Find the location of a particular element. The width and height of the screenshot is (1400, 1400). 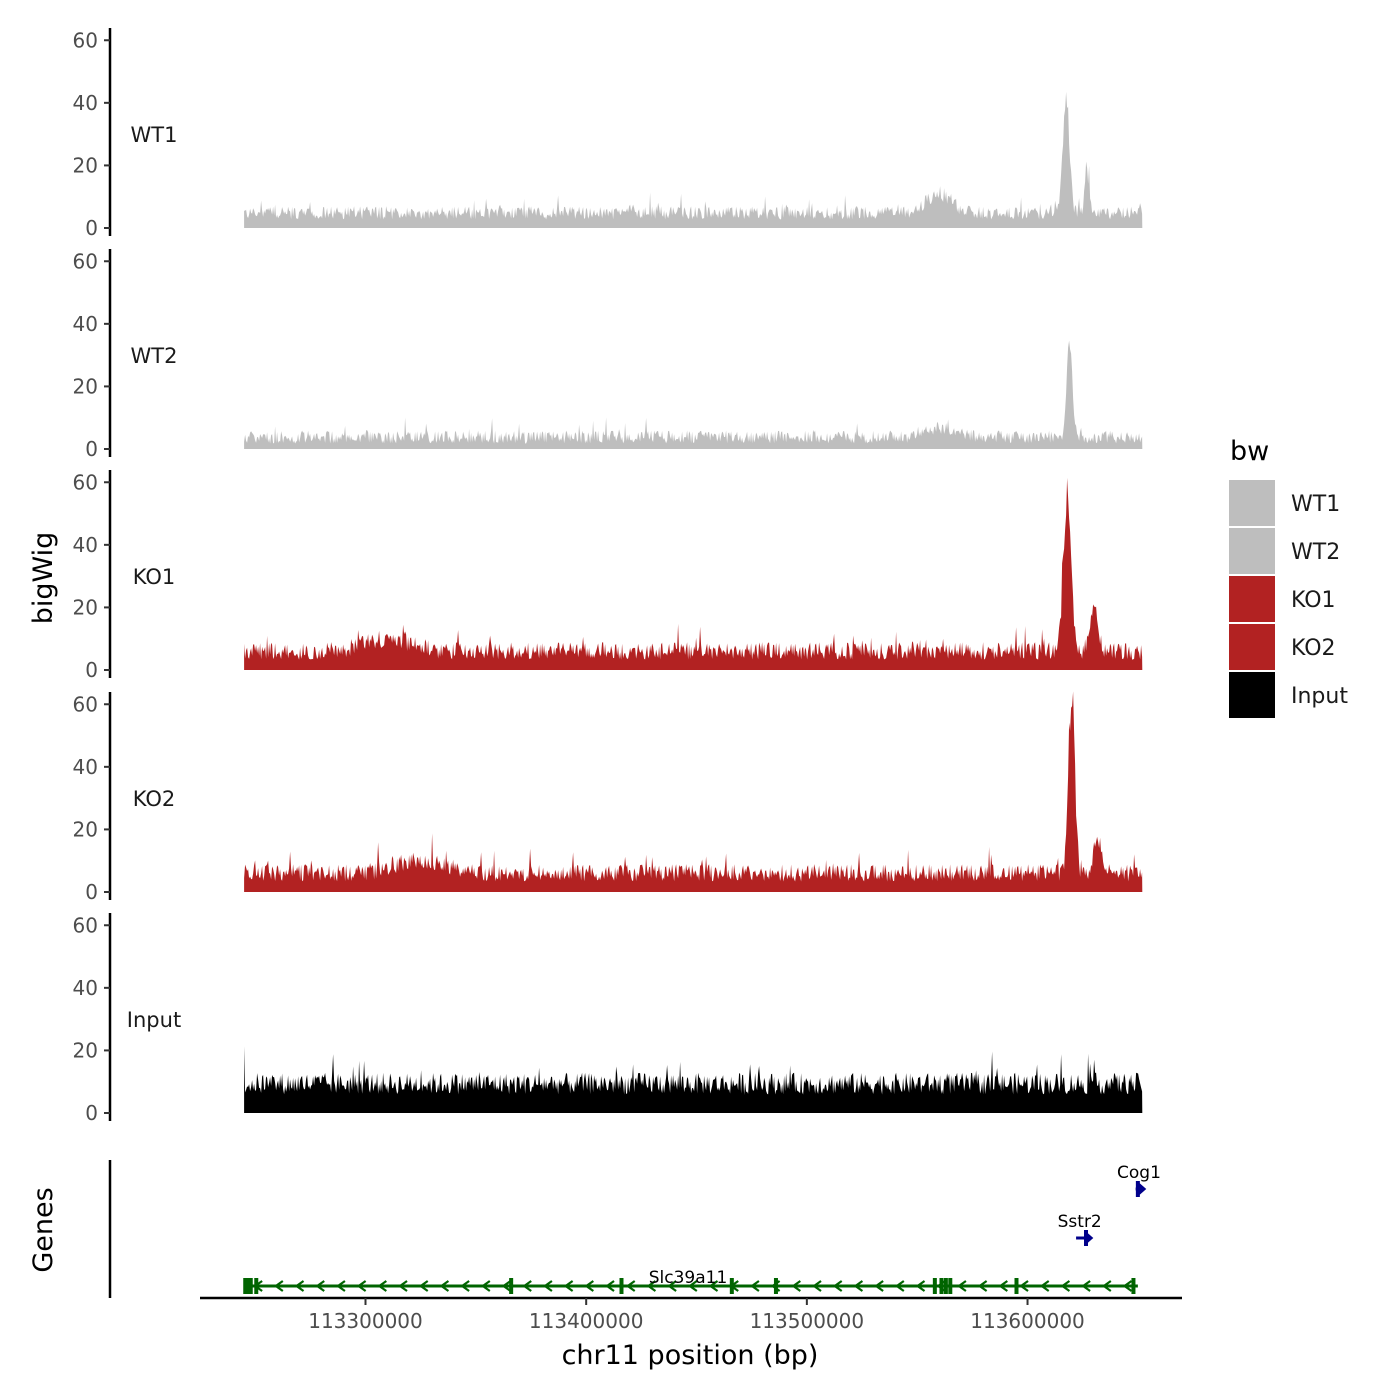

gene-cog1: Cog1 is located at coordinates (1139, 1180).